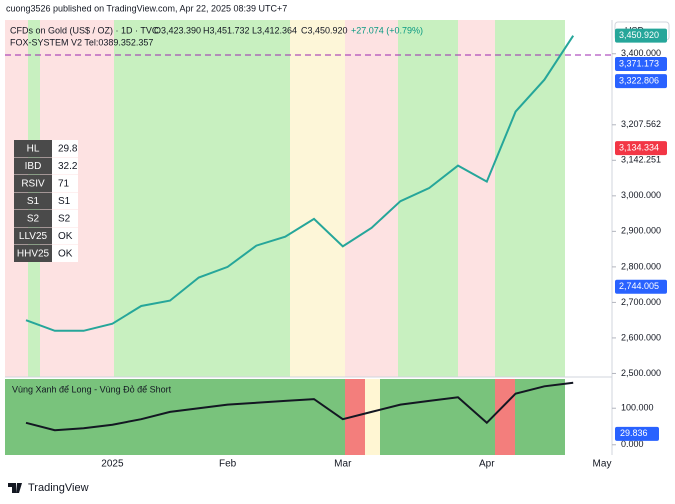 The width and height of the screenshot is (675, 504). What do you see at coordinates (84, 30) in the screenshot?
I see `symbol: CFDs on Gold (US$ / OZ) · 1D · TVC` at bounding box center [84, 30].